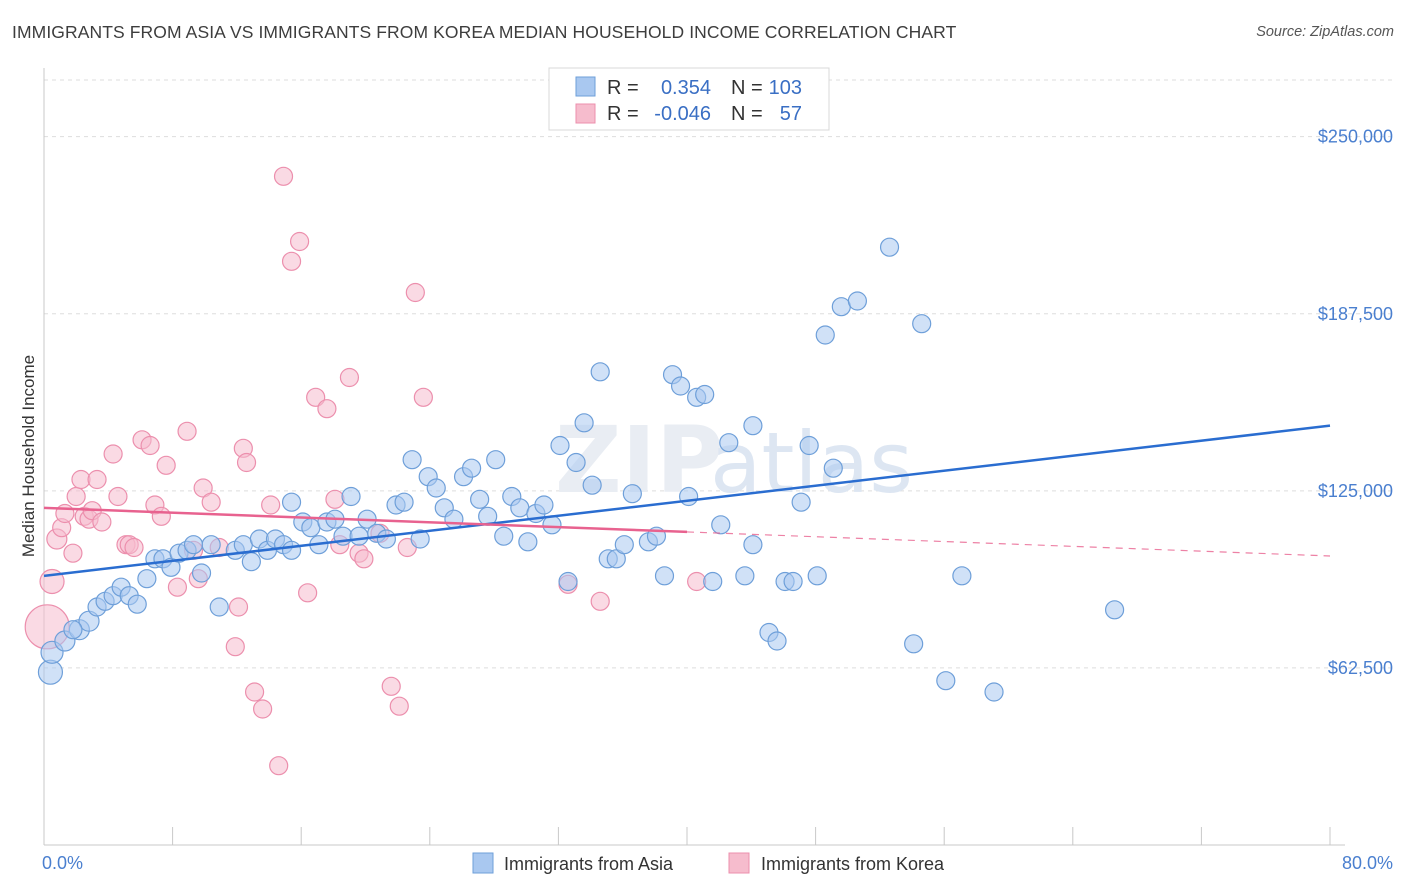 This screenshot has height=892, width=1406. Describe the element at coordinates (365, 520) in the screenshot. I see `korea-trend-line` at that location.